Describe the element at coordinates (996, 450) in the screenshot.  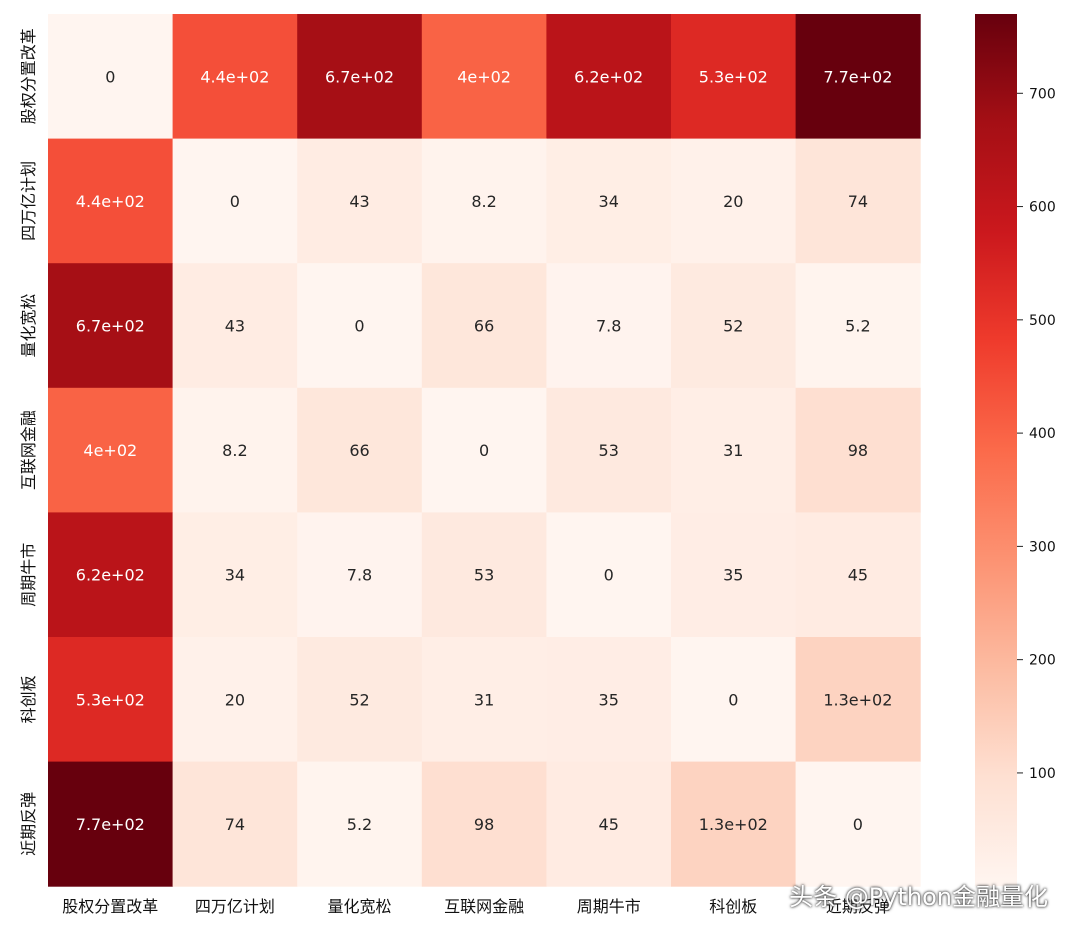
I see `colorbar-gradient` at that location.